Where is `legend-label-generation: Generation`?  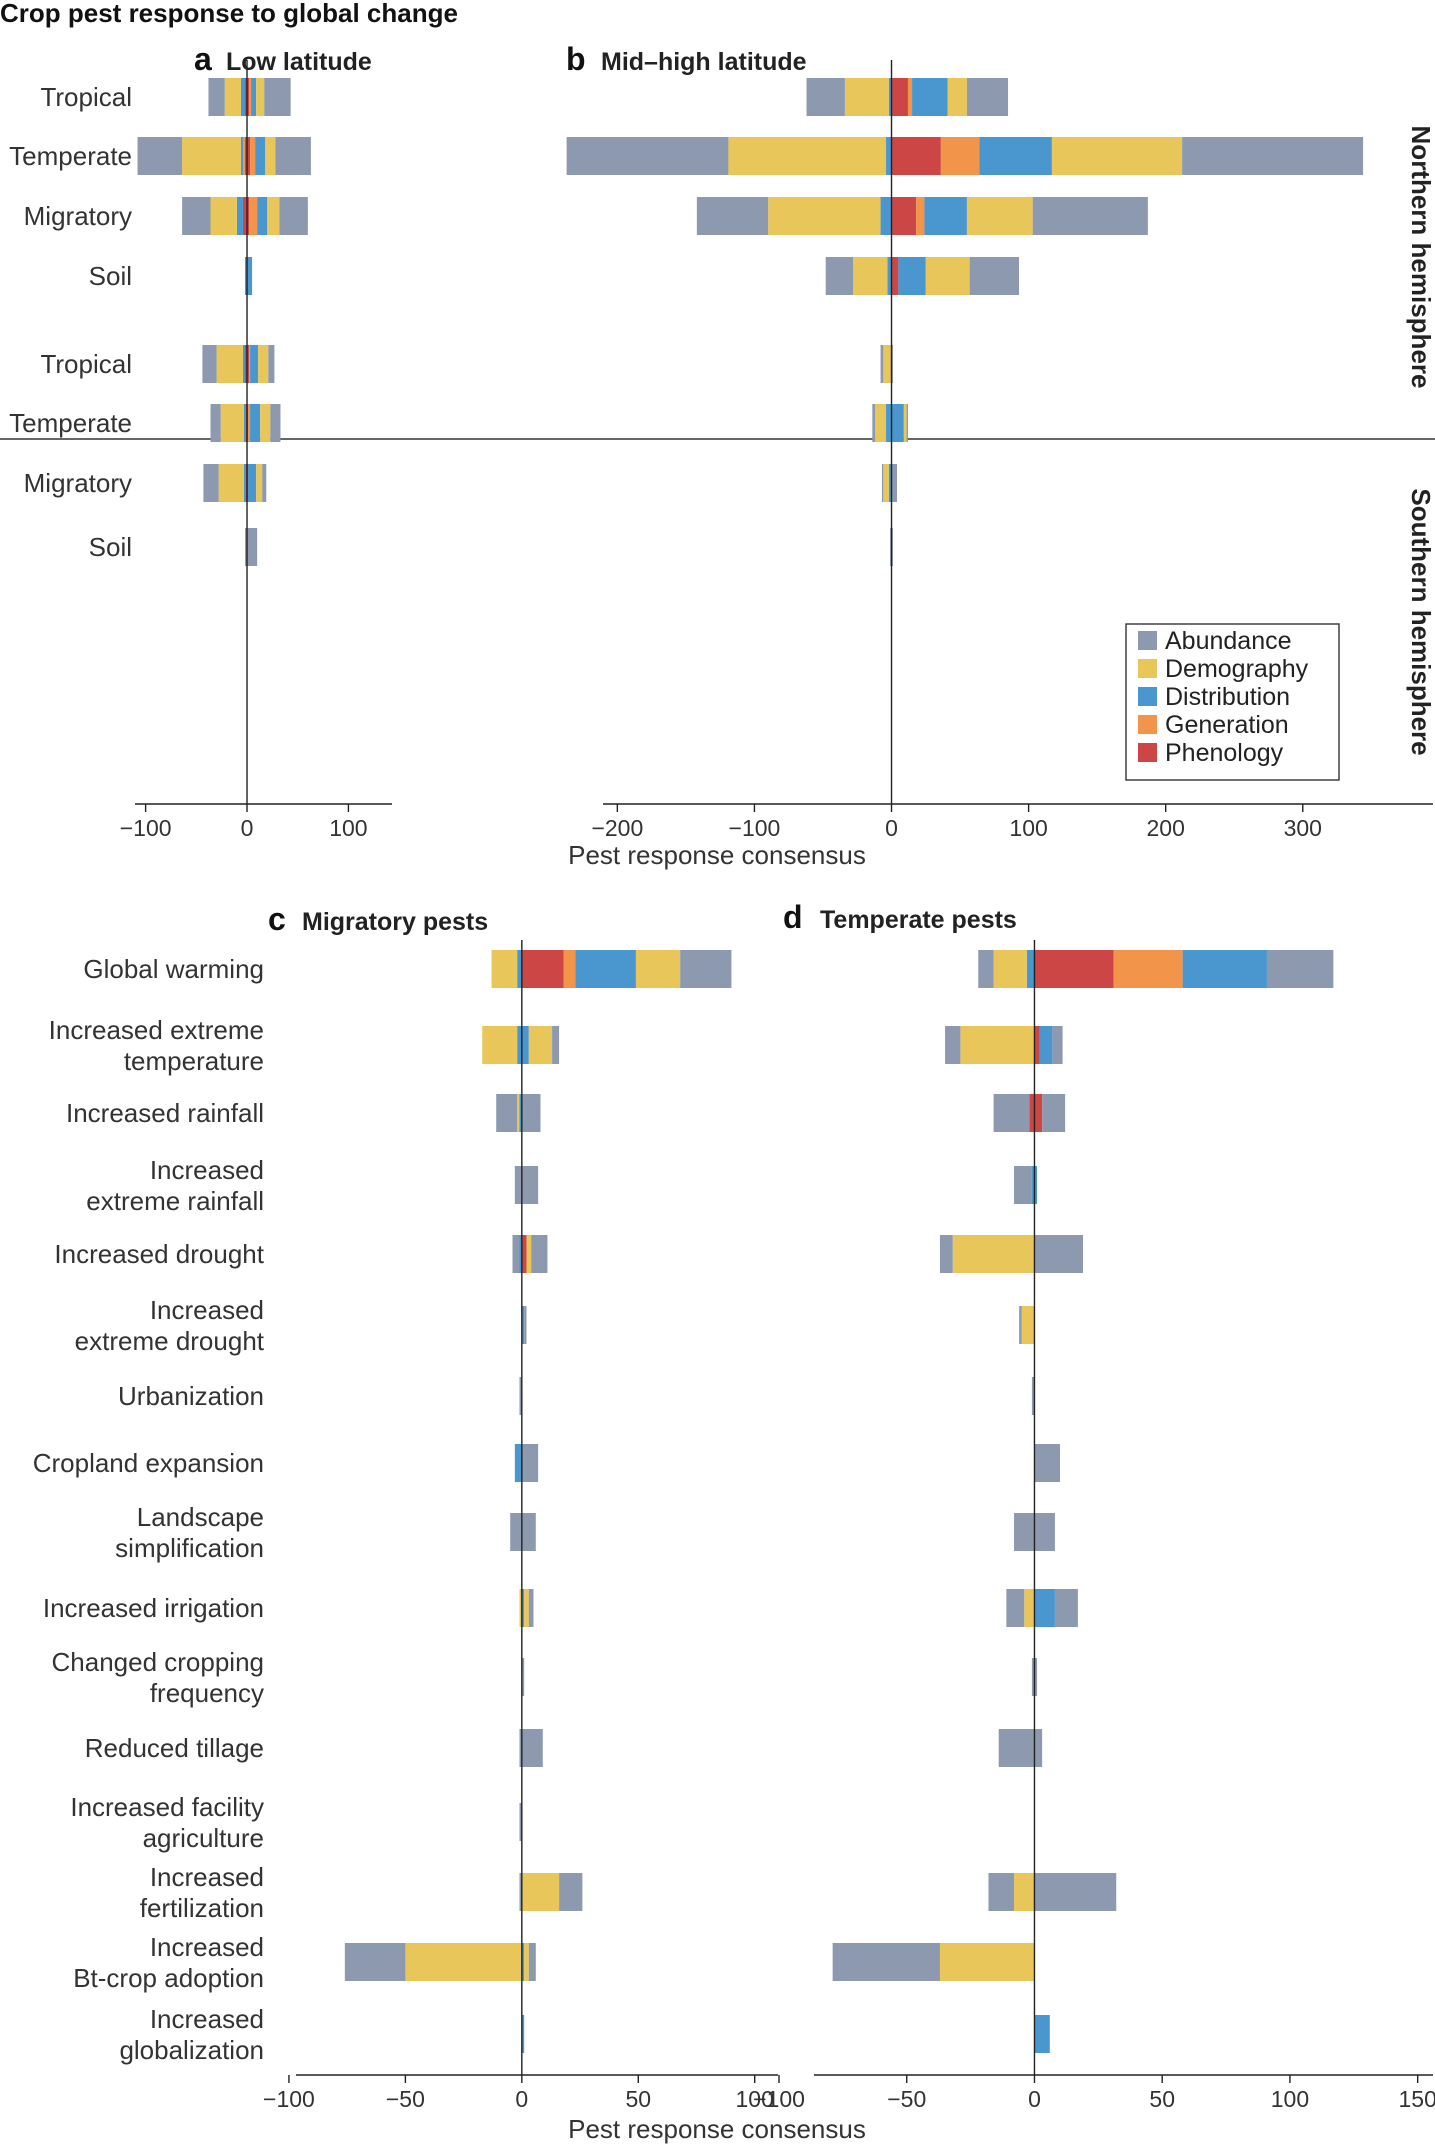
legend-label-generation: Generation is located at coordinates (1227, 725).